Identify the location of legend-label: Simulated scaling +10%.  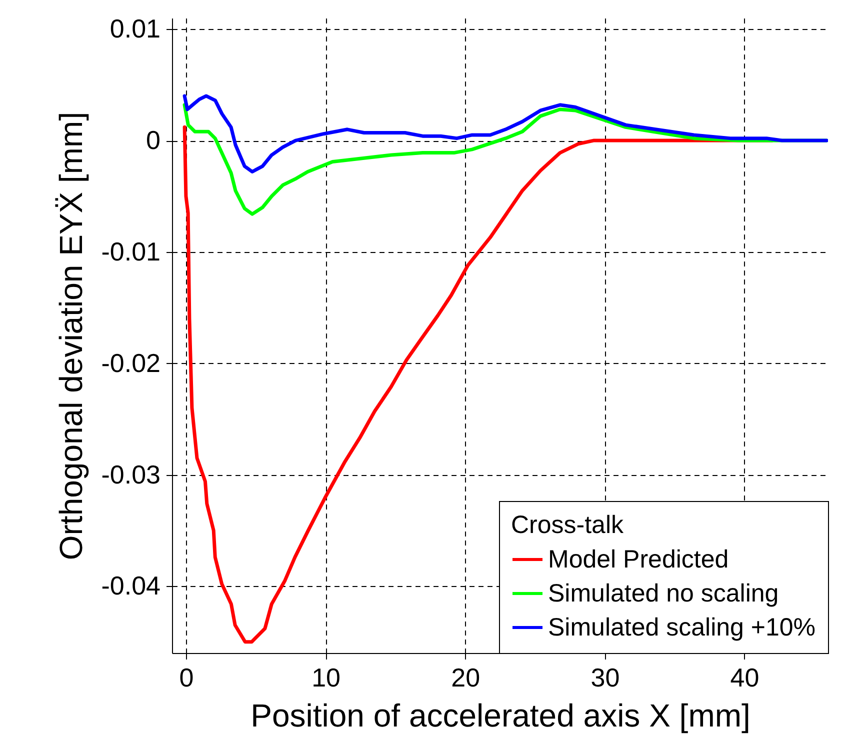
(682, 628).